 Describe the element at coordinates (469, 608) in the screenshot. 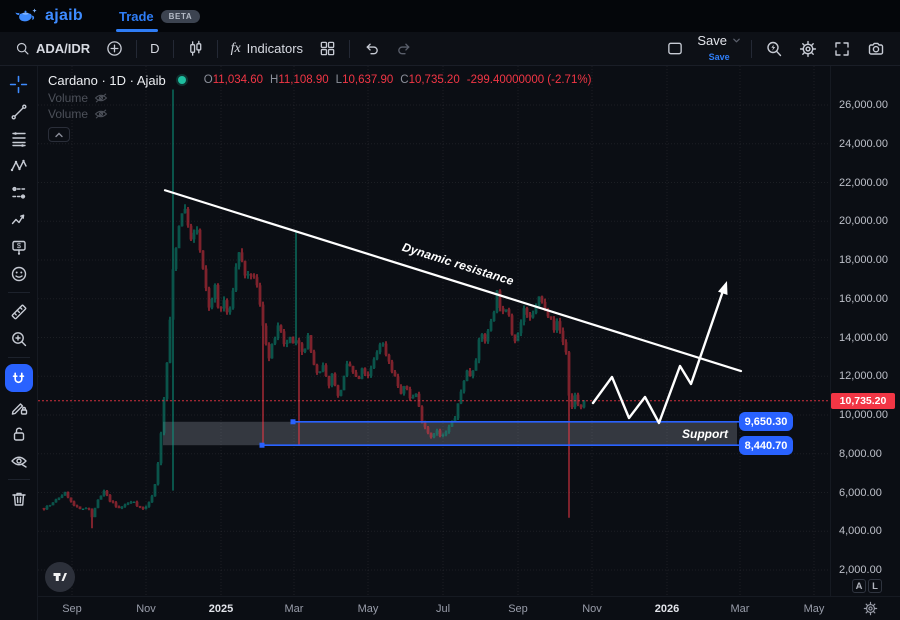

I see `time-axis: Sep Nov 2025 Mar May Jul Sep Nov 2026 Mar May` at that location.